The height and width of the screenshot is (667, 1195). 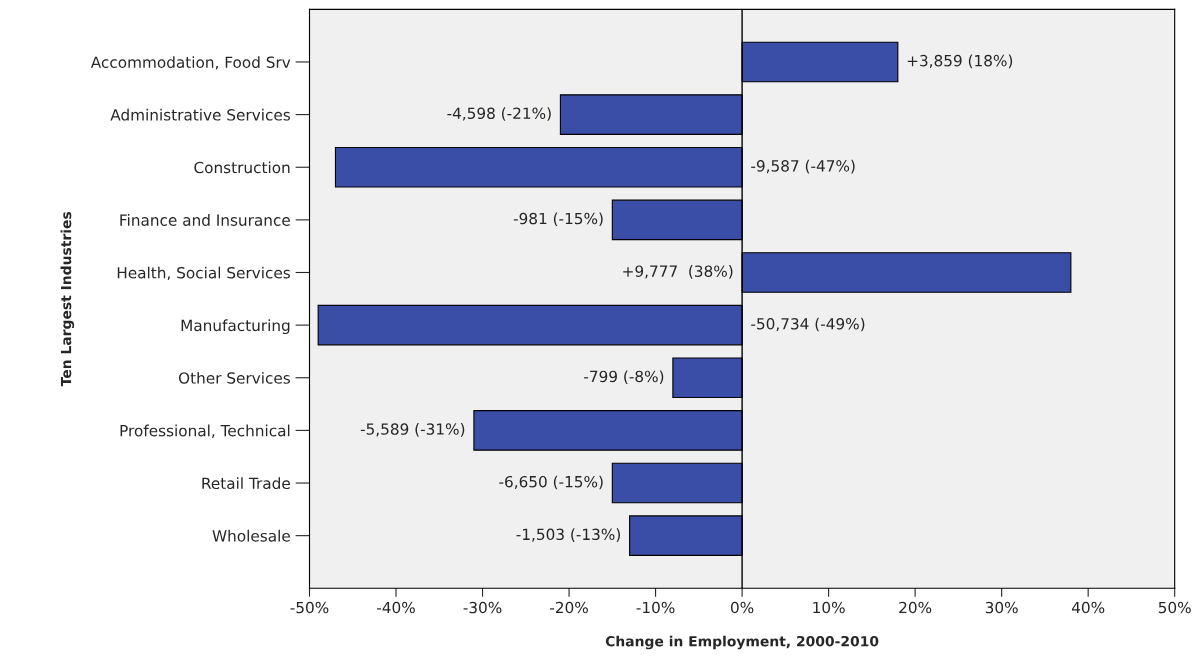 What do you see at coordinates (205, 220) in the screenshot?
I see `y-tick-label: Finance and Insurance` at bounding box center [205, 220].